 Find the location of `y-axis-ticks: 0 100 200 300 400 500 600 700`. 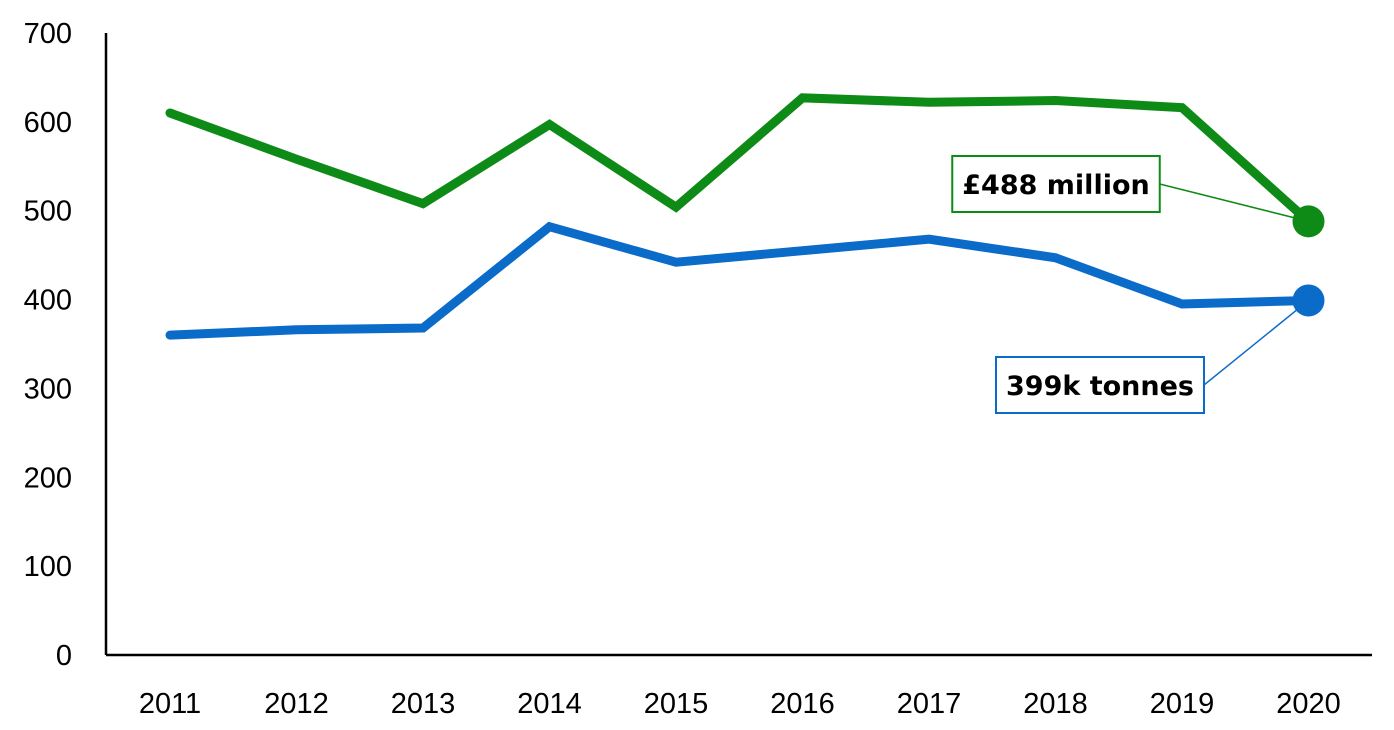

y-axis-ticks: 0 100 200 300 400 500 600 700 is located at coordinates (48, 345).